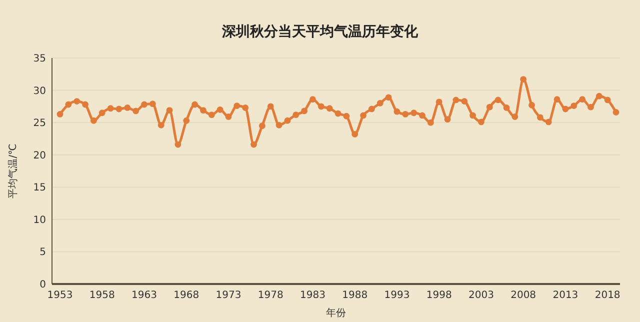 This screenshot has width=640, height=322. I want to click on x-tick-label: 1998, so click(439, 295).